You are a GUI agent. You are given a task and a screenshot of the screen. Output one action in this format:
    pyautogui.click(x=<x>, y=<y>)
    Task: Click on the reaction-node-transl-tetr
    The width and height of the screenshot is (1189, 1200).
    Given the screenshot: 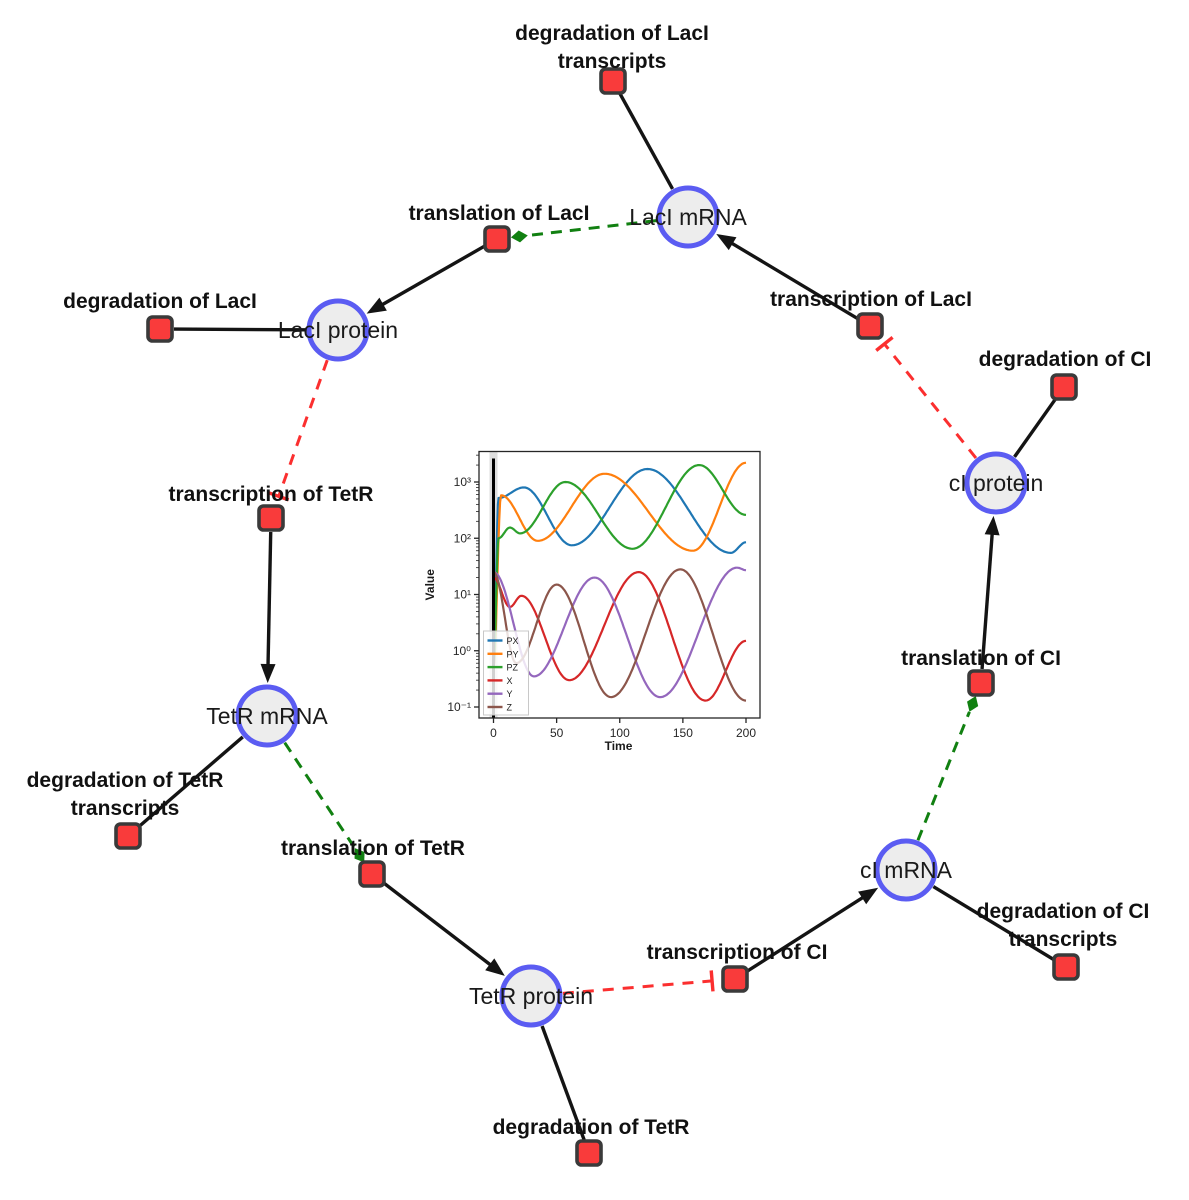 What is the action you would take?
    pyautogui.click(x=372, y=874)
    